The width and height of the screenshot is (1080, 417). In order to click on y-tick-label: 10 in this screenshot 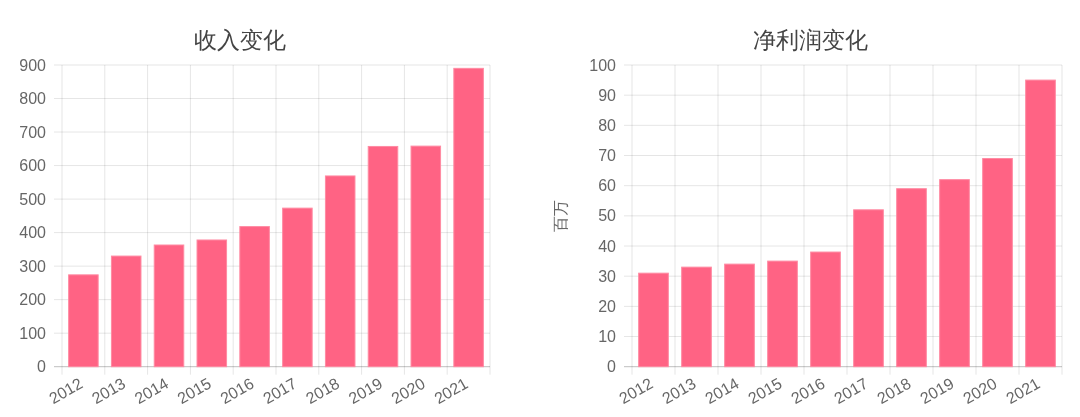, I will do `click(607, 337)`.